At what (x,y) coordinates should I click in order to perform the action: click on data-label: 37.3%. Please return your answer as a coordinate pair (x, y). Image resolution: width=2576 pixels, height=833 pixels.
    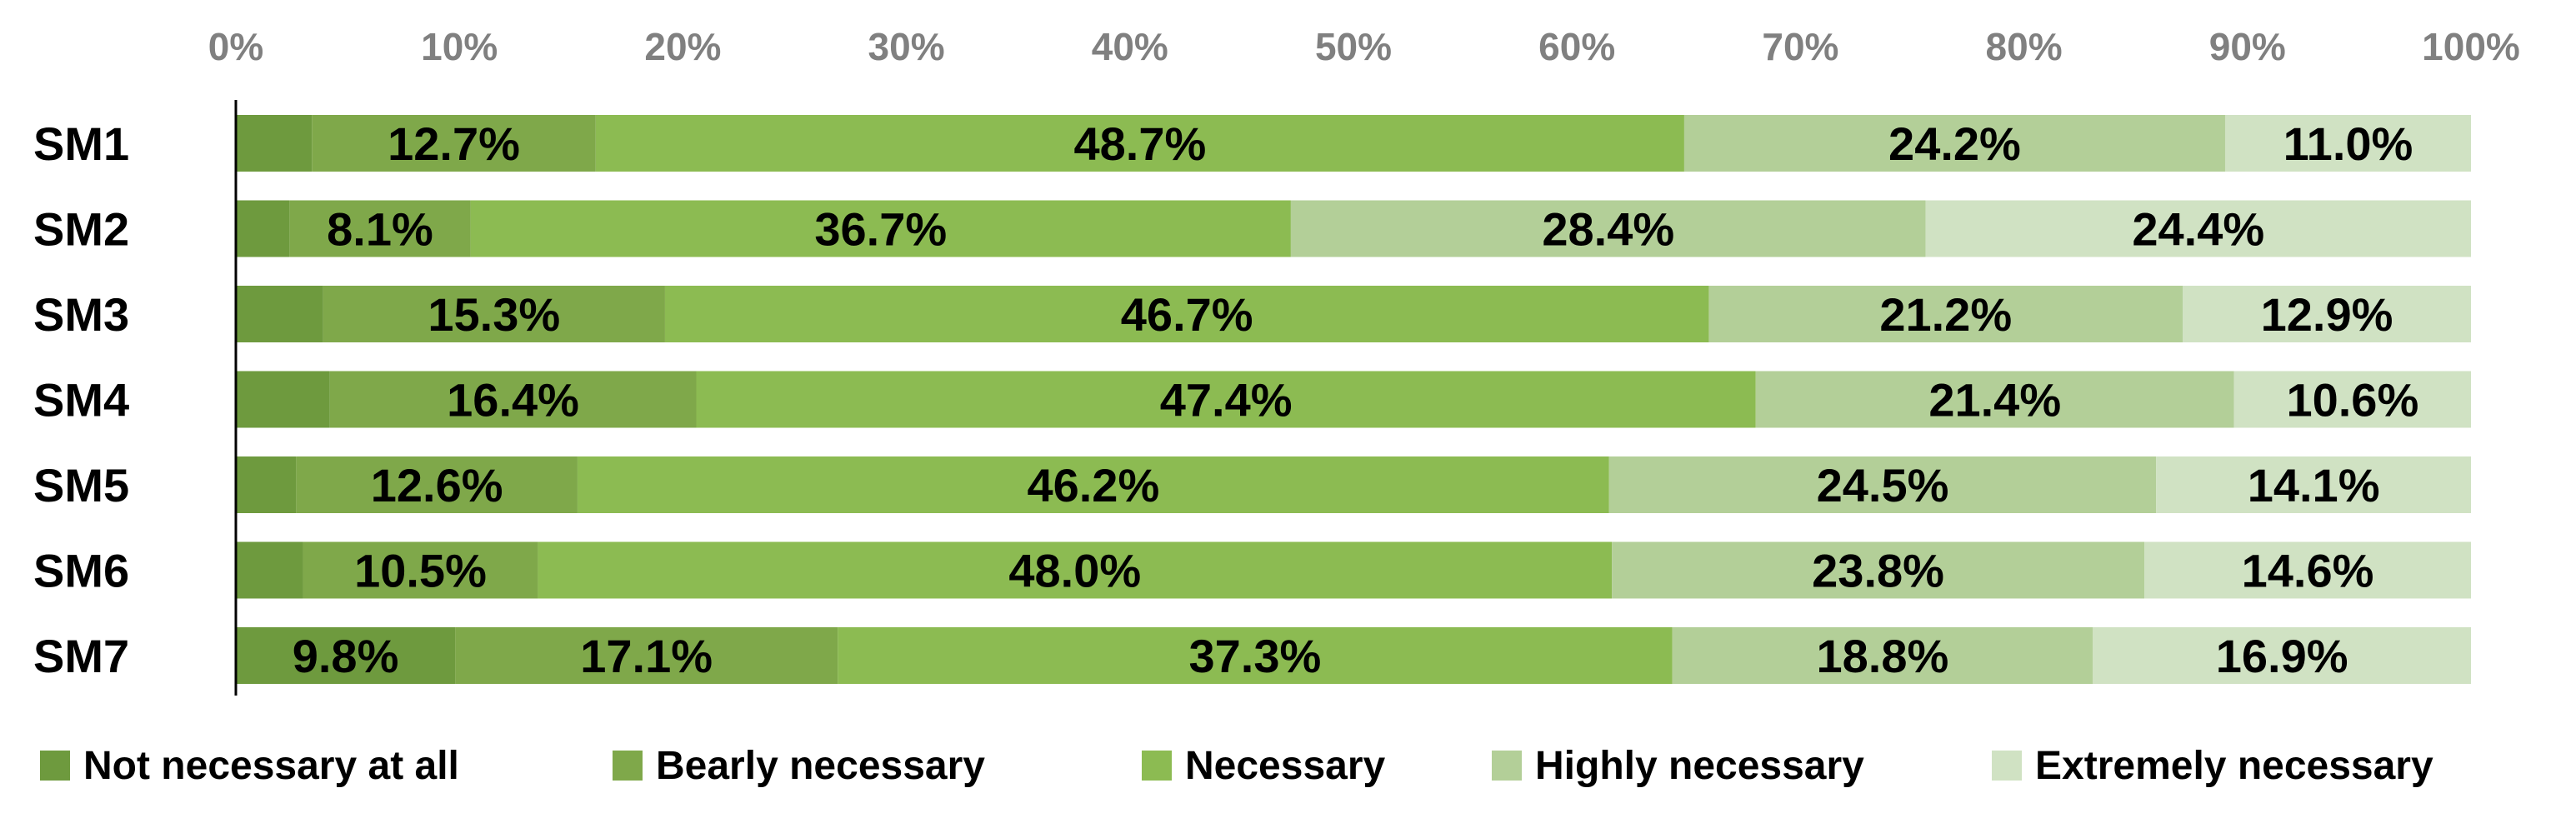
    Looking at the image, I should click on (1254, 656).